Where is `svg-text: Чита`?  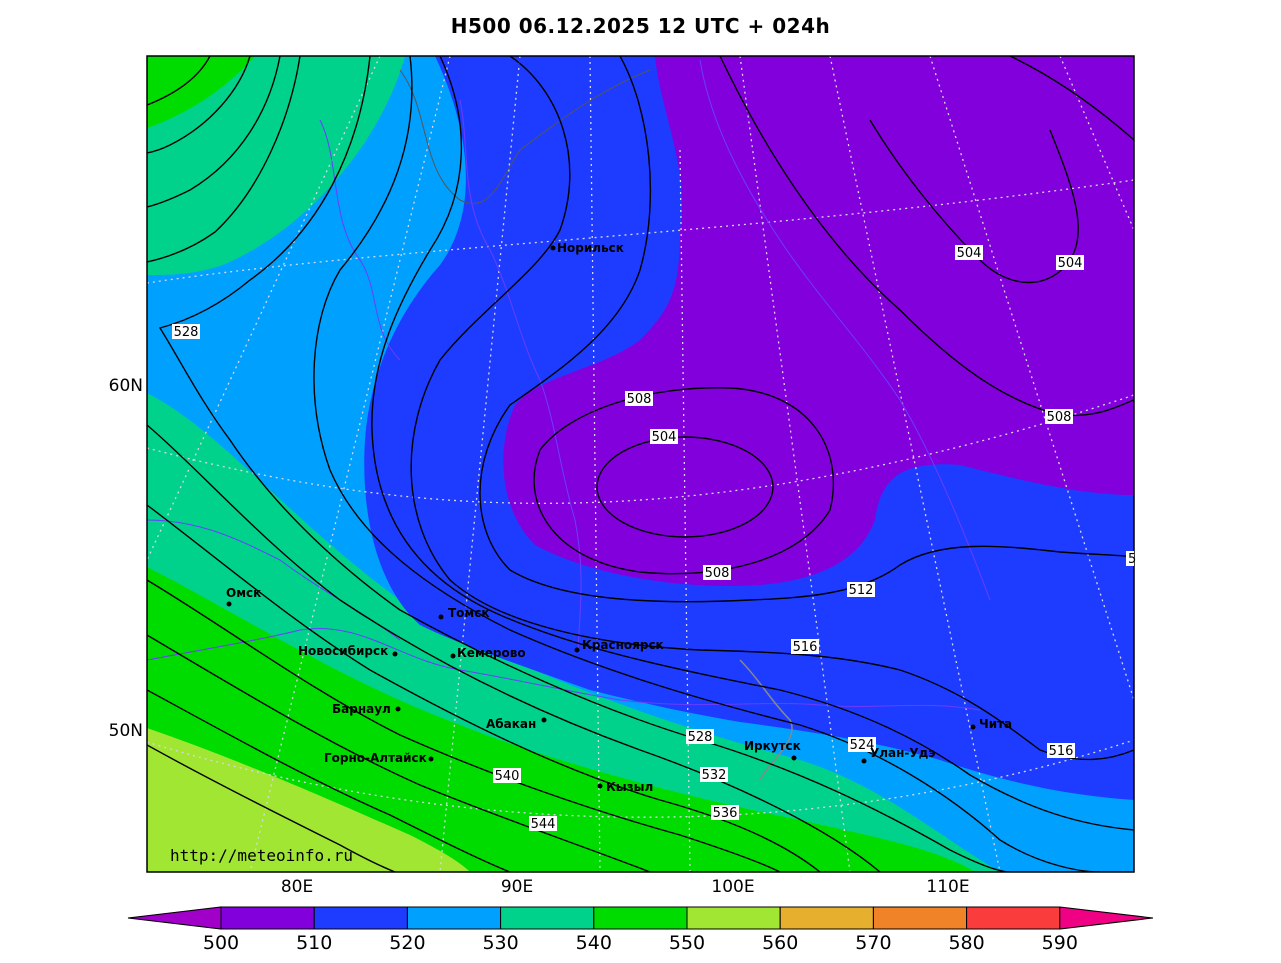
svg-text: Чита is located at coordinates (995, 724).